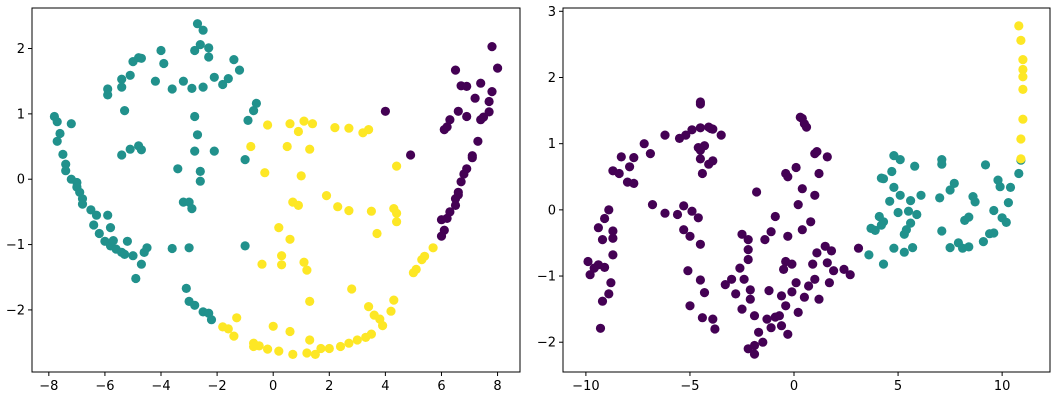  I want to click on y-tick-label: 2, so click(21, 49).